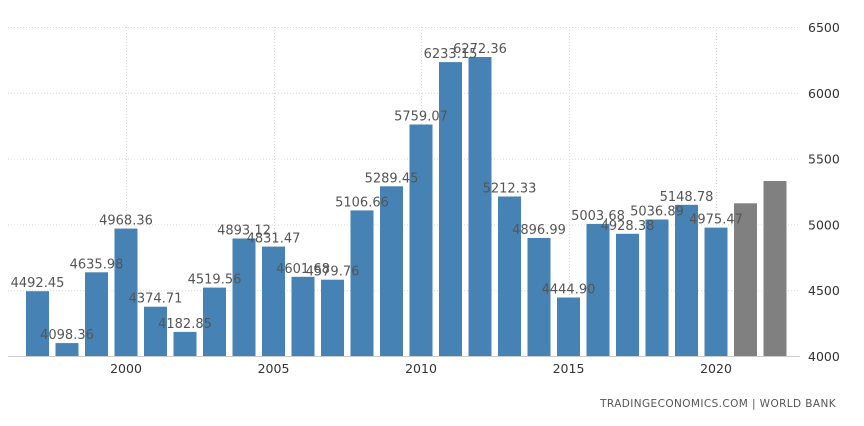  What do you see at coordinates (628, 226) in the screenshot?
I see `data-label-2017: 4928.38` at bounding box center [628, 226].